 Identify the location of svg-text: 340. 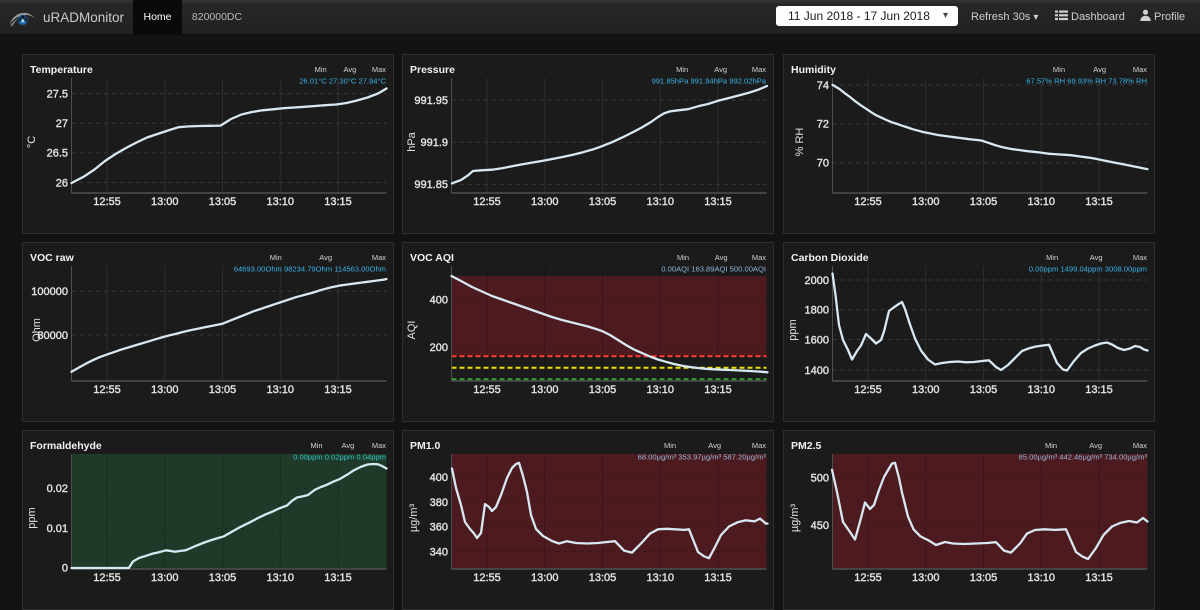
(439, 552).